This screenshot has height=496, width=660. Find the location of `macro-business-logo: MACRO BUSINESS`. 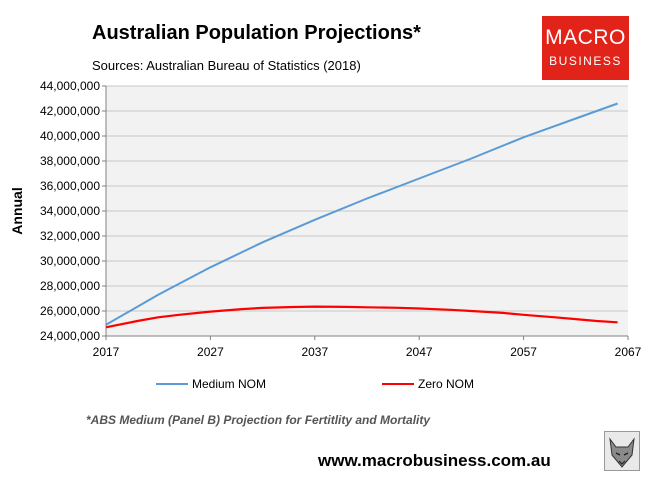

macro-business-logo: MACRO BUSINESS is located at coordinates (585, 48).